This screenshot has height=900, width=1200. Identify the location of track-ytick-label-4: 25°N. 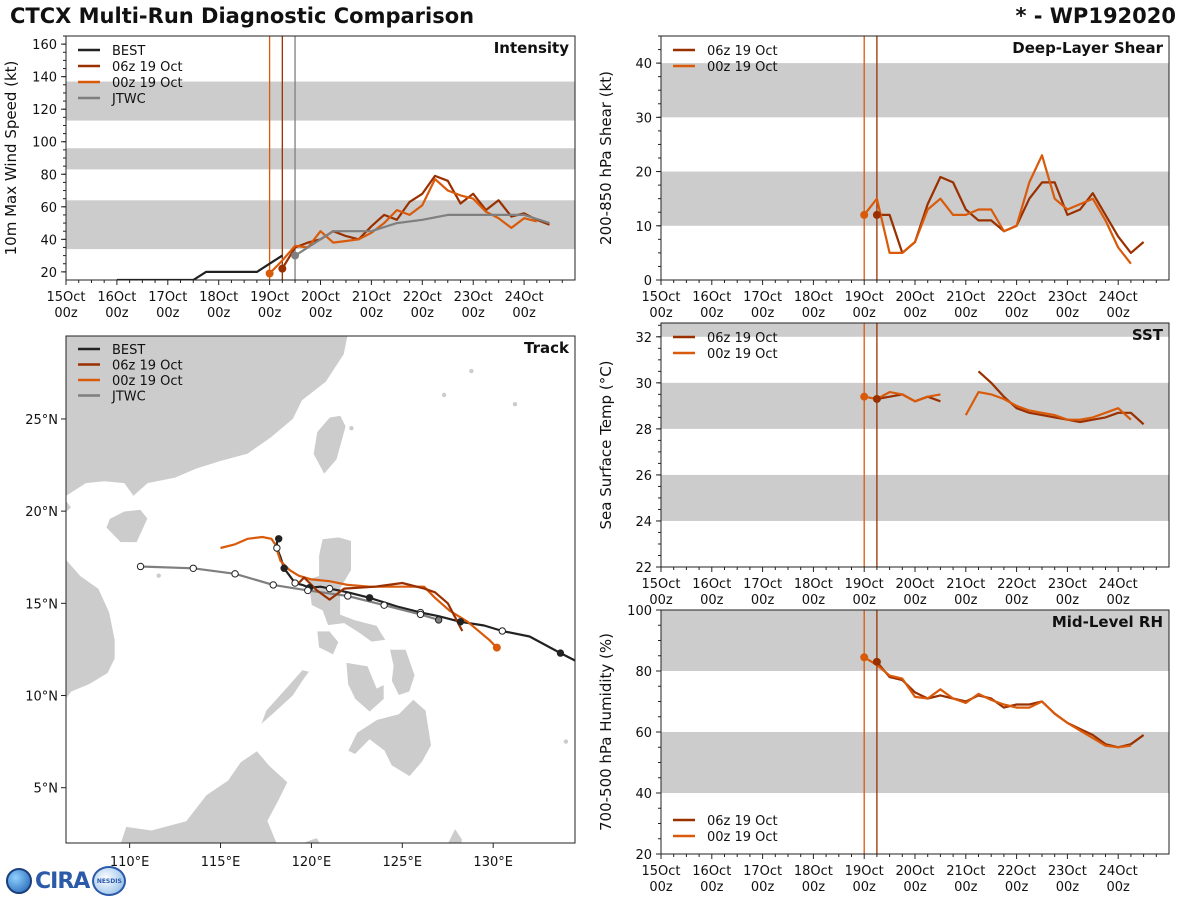
(41, 420).